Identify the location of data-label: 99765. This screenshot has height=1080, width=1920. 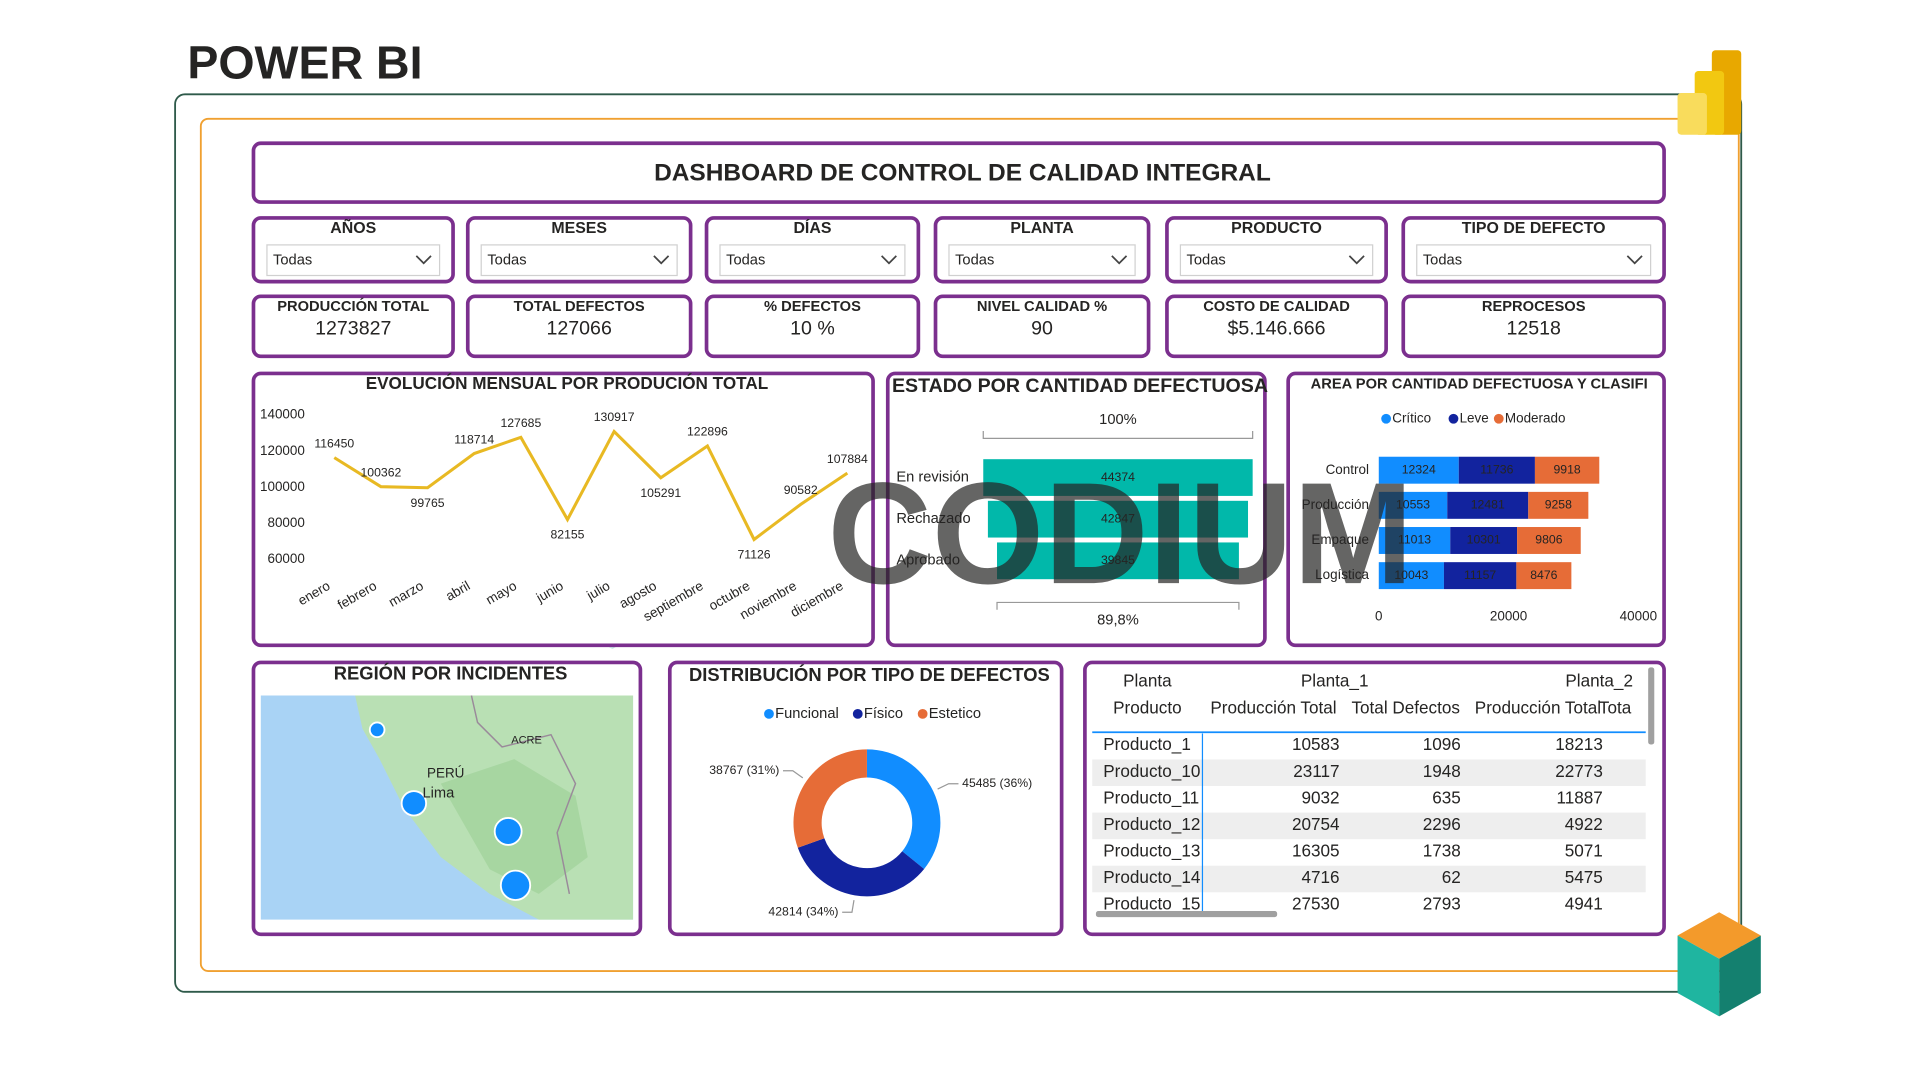
(428, 503).